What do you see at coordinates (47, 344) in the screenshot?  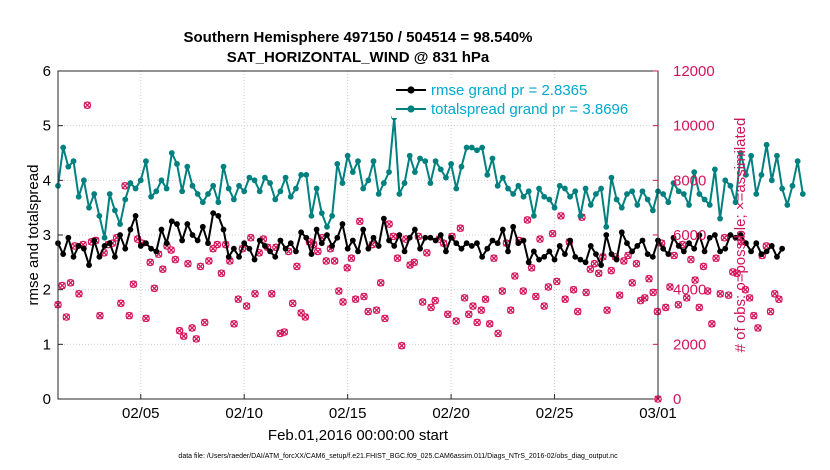 I see `left-tick-label: 1` at bounding box center [47, 344].